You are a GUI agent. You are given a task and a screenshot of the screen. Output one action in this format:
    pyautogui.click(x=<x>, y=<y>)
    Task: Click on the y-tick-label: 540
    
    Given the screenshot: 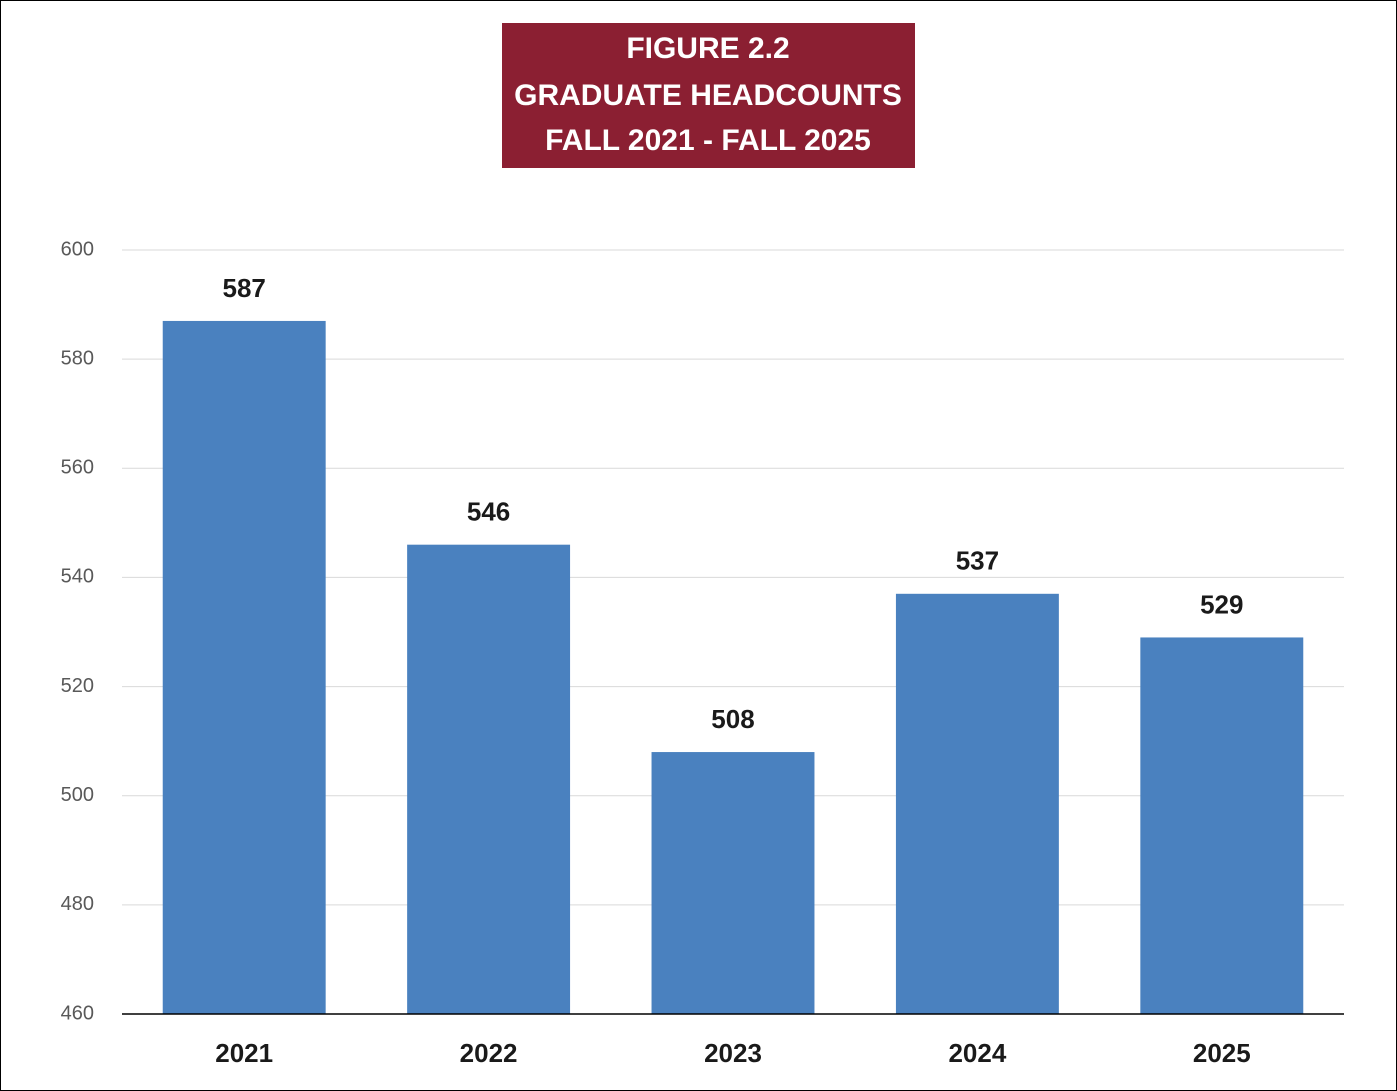 What is the action you would take?
    pyautogui.click(x=77, y=577)
    